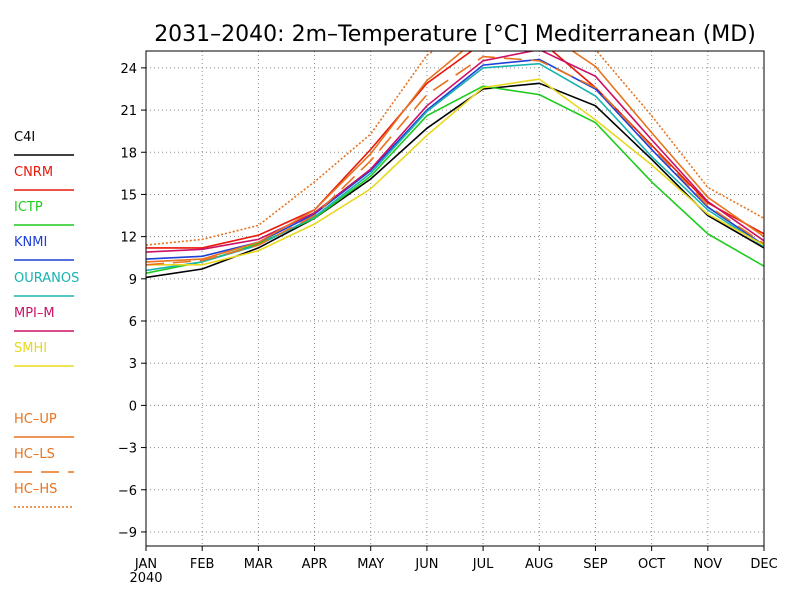  I want to click on x-tick-label: FEB, so click(202, 564).